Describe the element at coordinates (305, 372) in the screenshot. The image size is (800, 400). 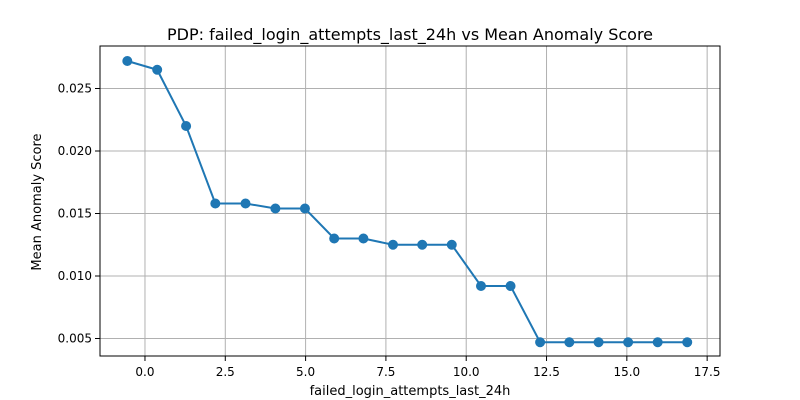
I see `x-tick-label: 5.0` at that location.